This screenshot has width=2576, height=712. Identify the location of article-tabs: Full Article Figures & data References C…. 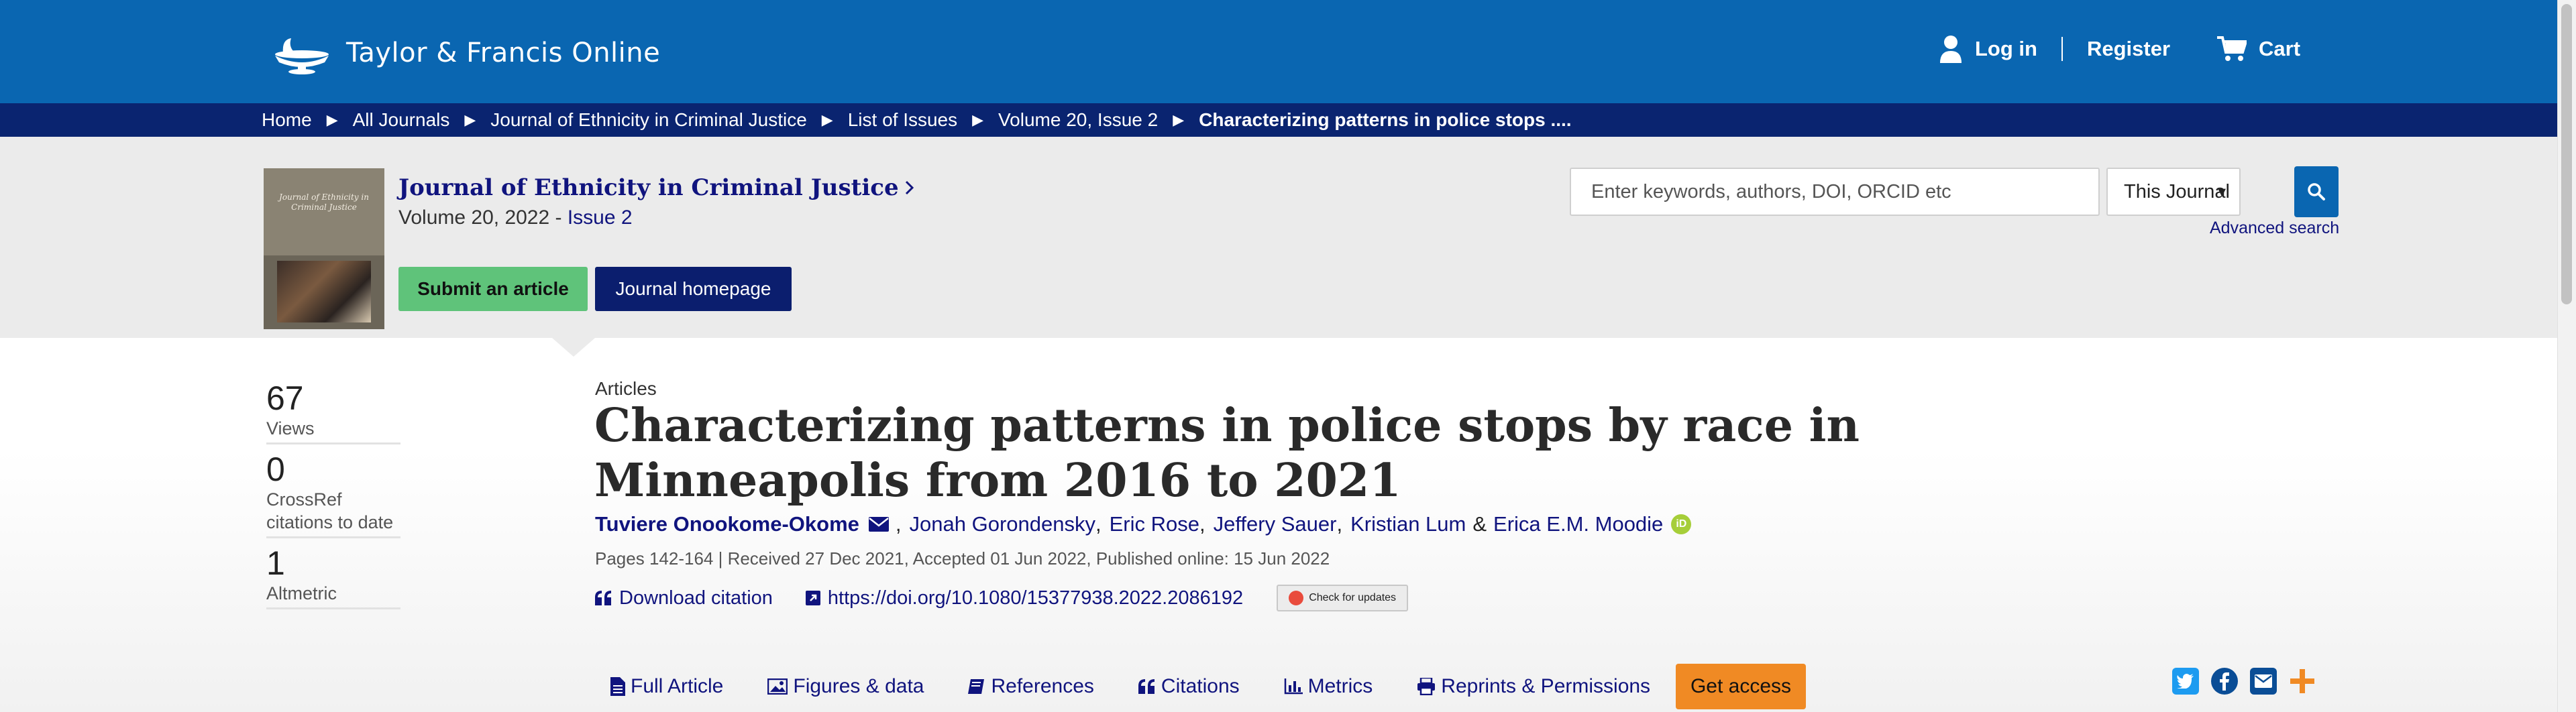
(1152, 686).